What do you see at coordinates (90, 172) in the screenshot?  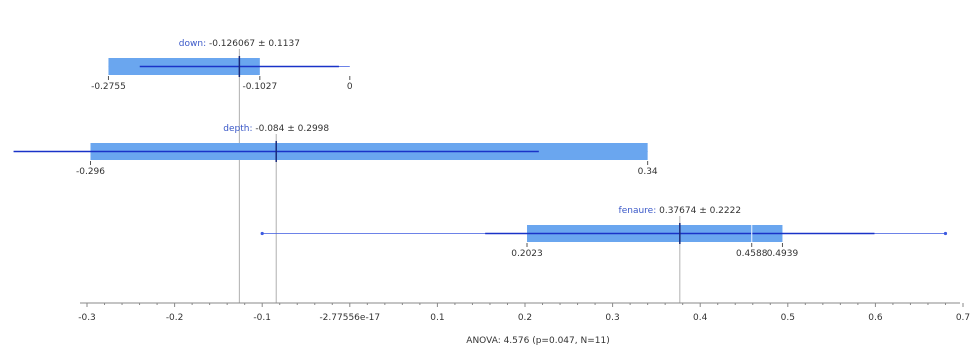 I see `value-label: -0.296` at bounding box center [90, 172].